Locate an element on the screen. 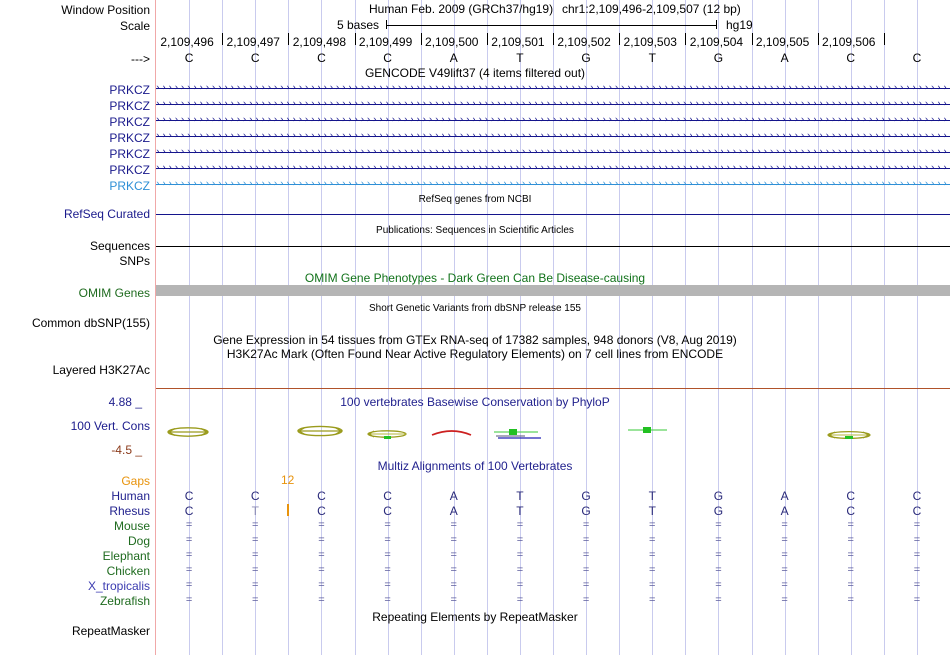  gencode-track-title: GENCODE V49lift37 (4 items filtered out) is located at coordinates (475, 73).